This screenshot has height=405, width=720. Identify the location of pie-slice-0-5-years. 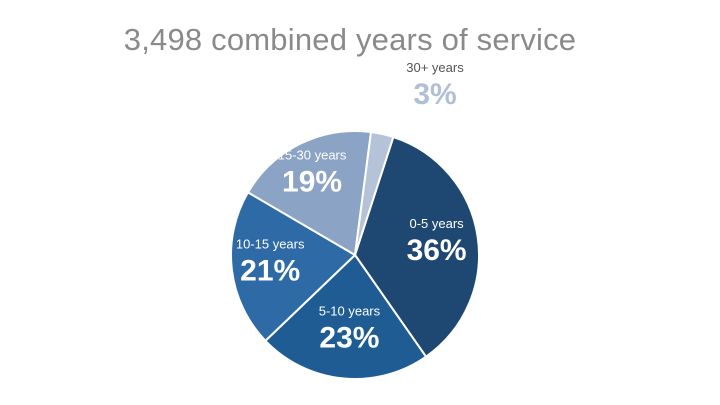
(417, 247).